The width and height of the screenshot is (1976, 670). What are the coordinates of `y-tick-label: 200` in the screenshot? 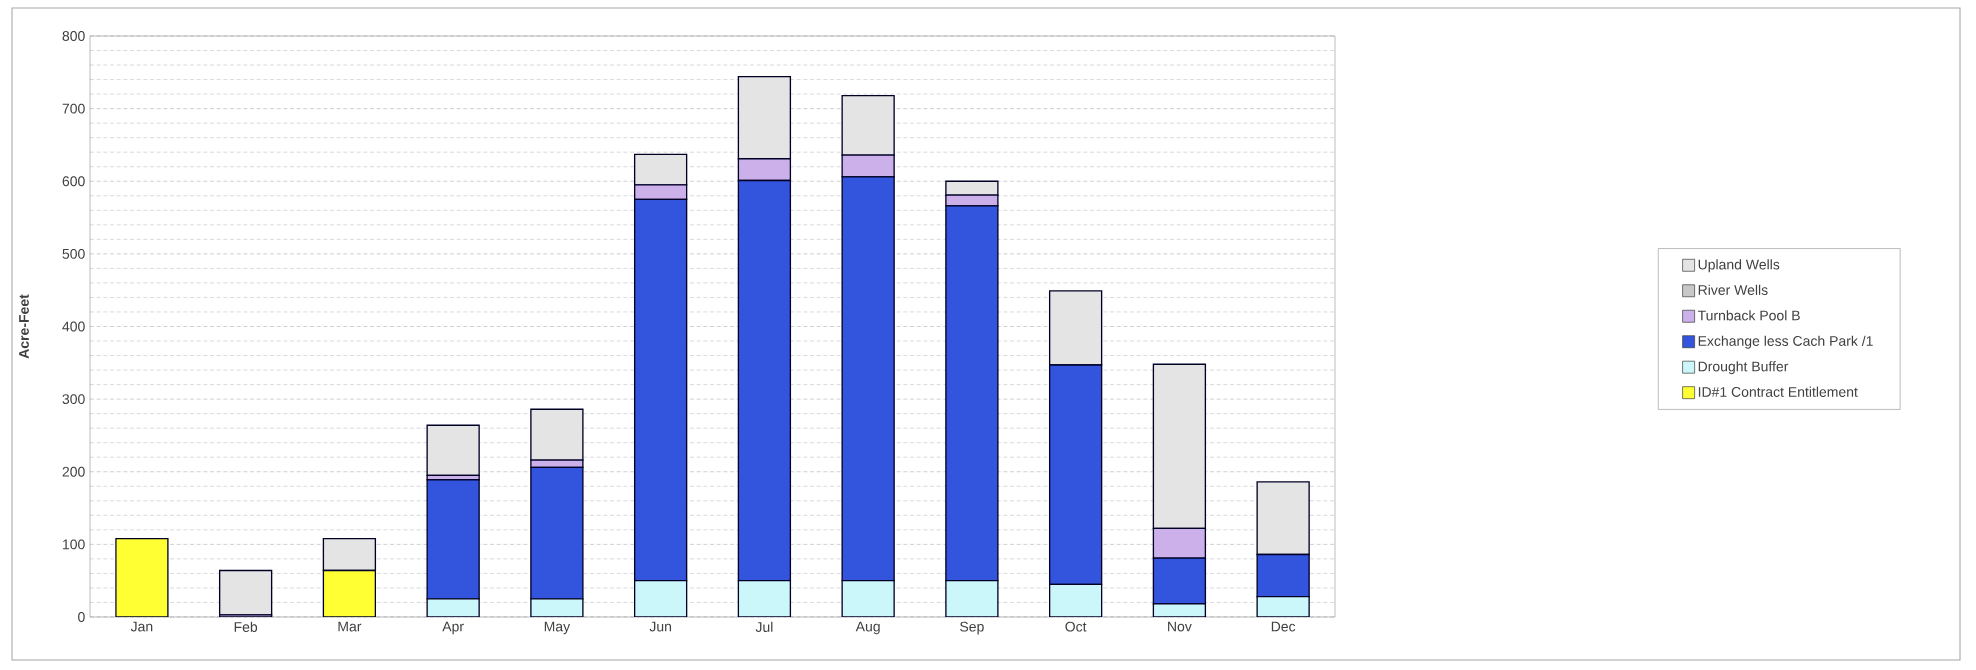 It's located at (73, 471).